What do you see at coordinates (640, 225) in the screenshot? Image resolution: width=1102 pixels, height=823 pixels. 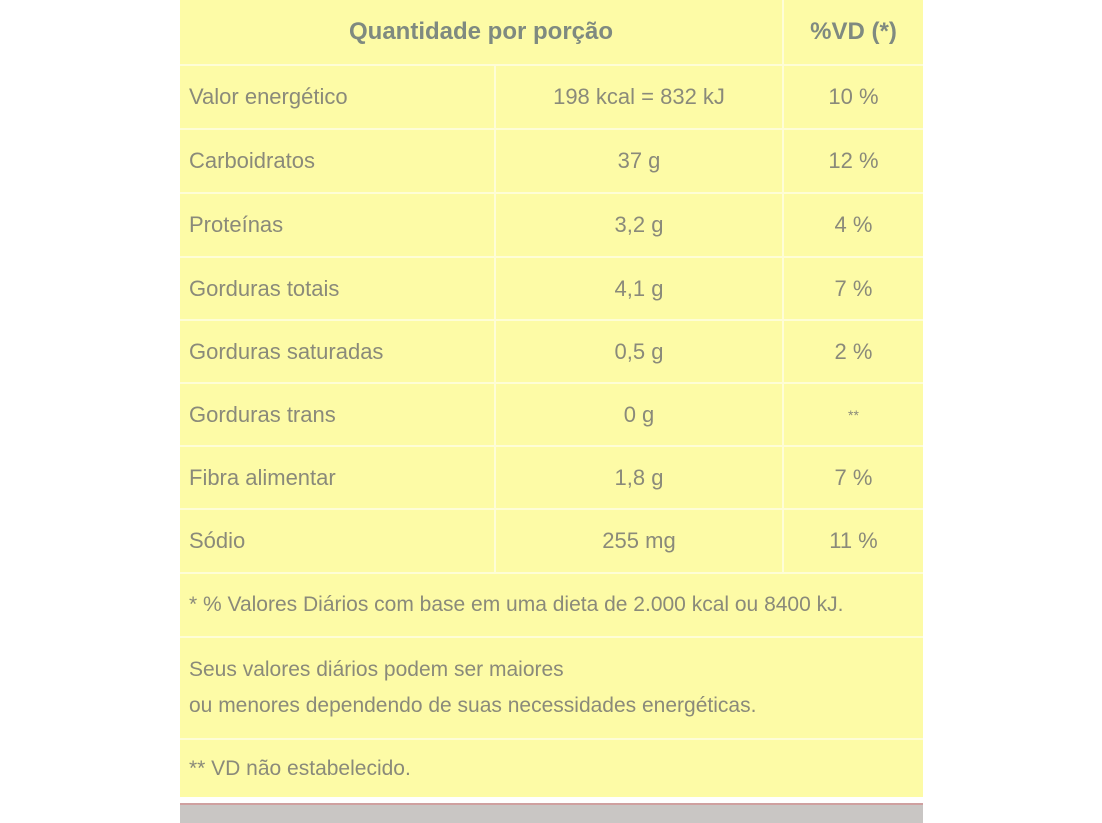 I see `nutrient-amount: 3,2 g` at bounding box center [640, 225].